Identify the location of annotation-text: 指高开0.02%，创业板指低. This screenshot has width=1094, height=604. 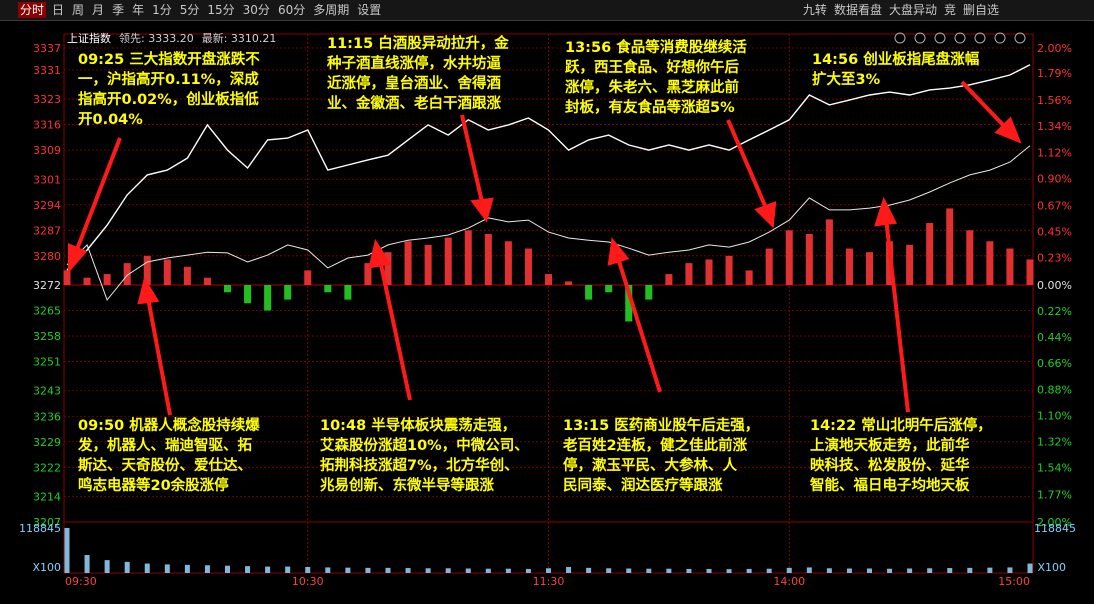
(168, 99).